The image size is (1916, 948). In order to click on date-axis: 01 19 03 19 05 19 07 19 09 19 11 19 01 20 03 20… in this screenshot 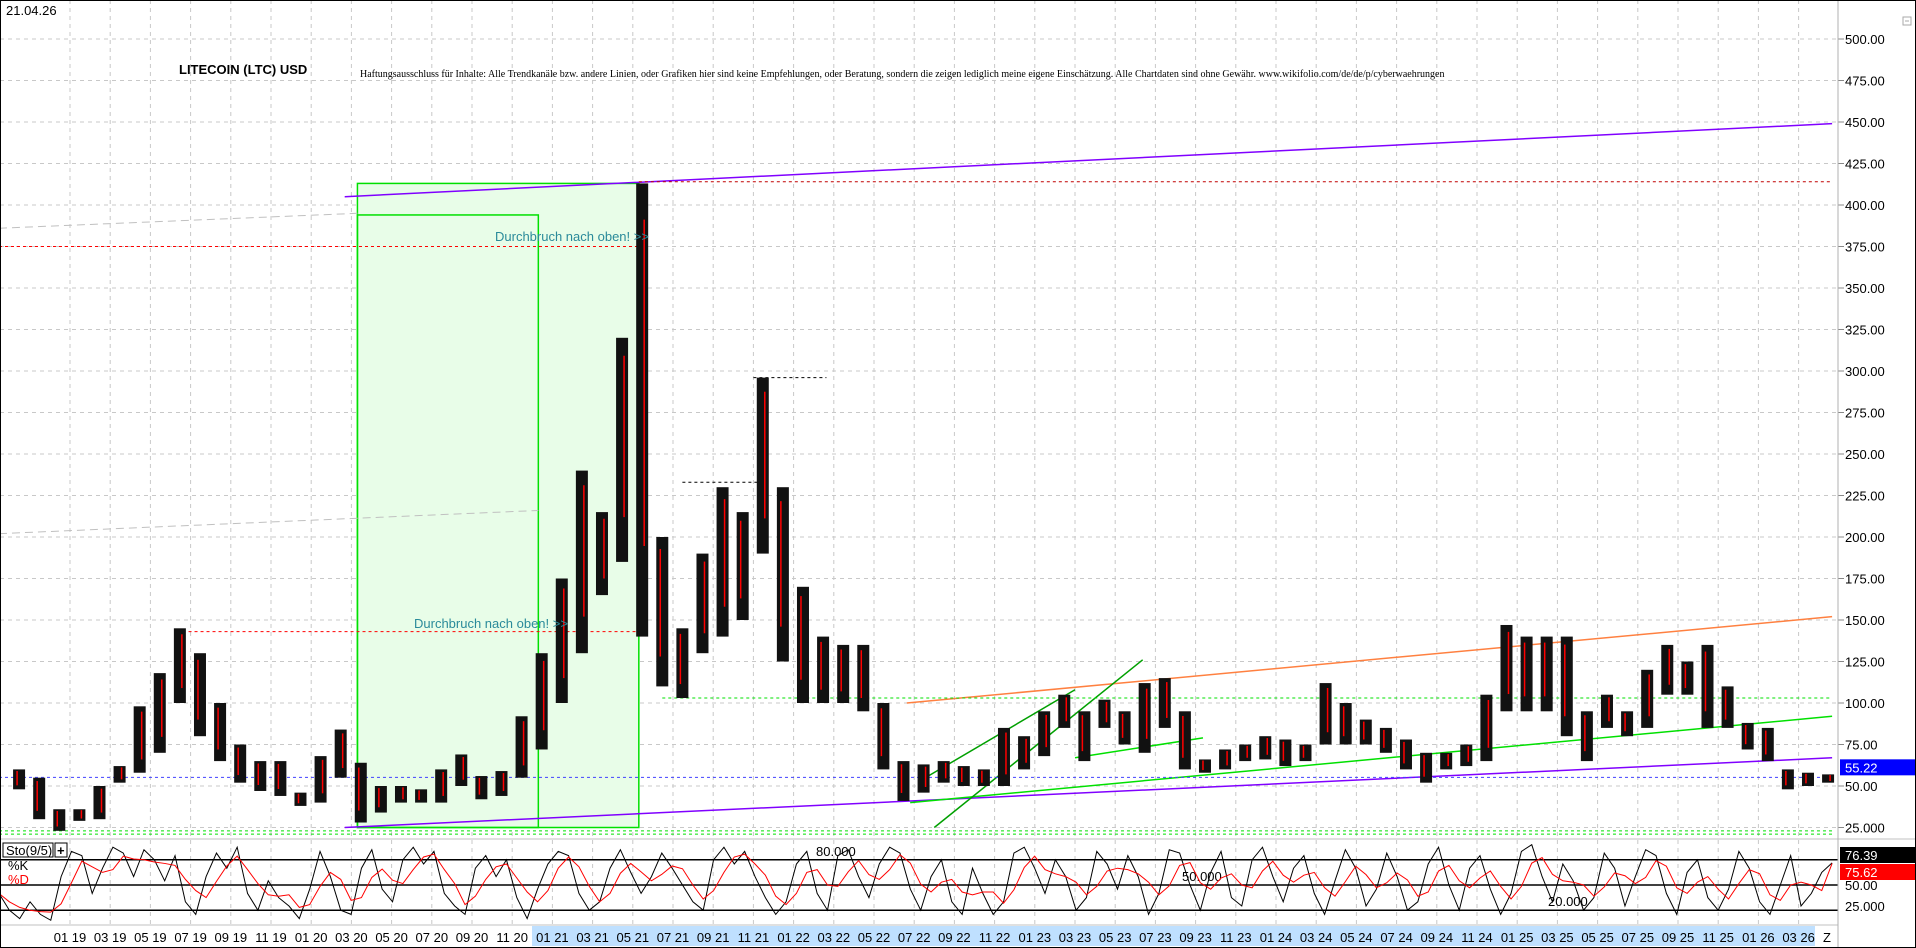, I will do `click(919, 935)`.